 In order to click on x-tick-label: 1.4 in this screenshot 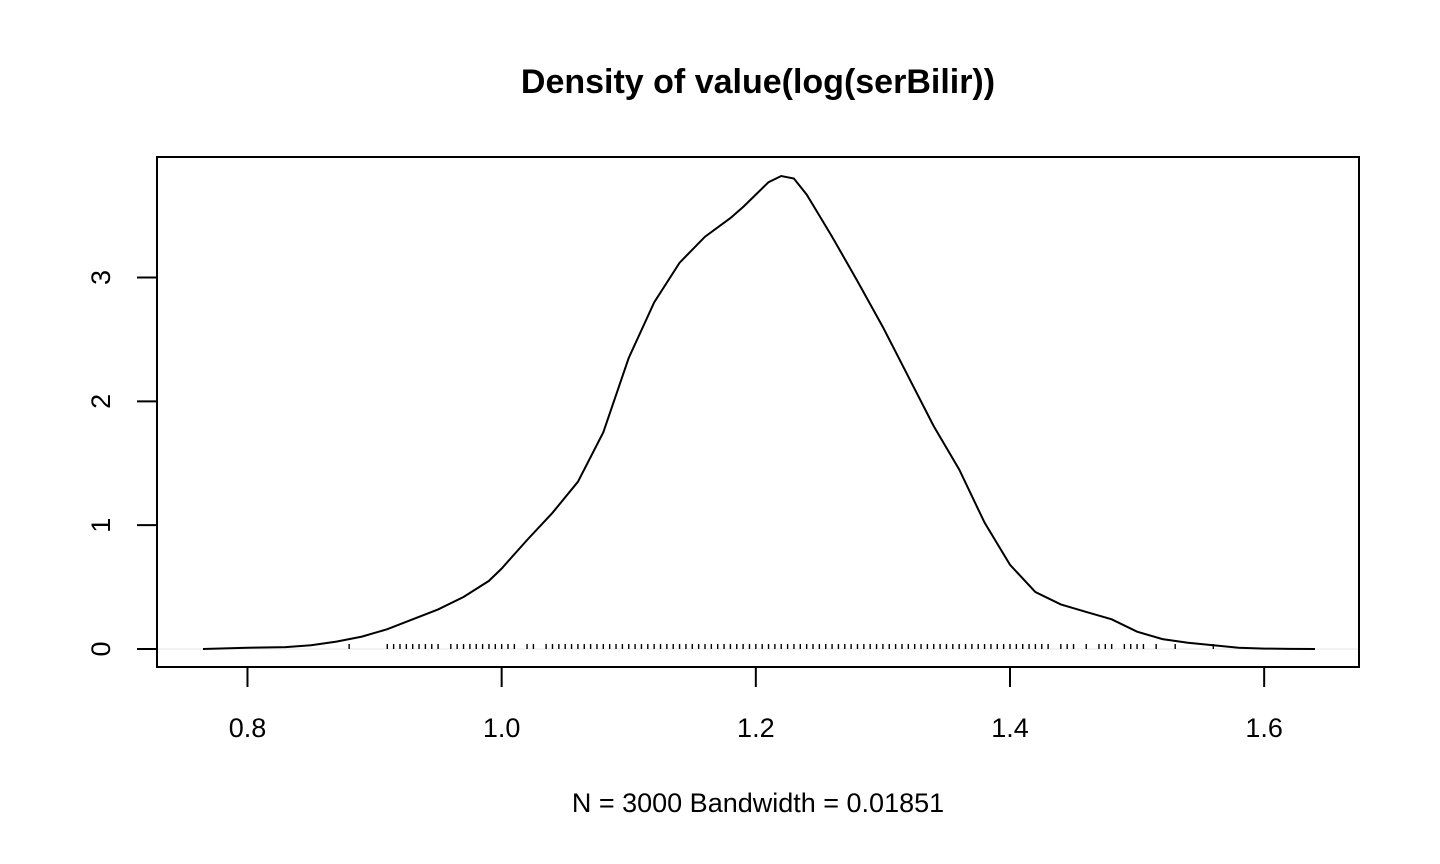, I will do `click(1010, 728)`.